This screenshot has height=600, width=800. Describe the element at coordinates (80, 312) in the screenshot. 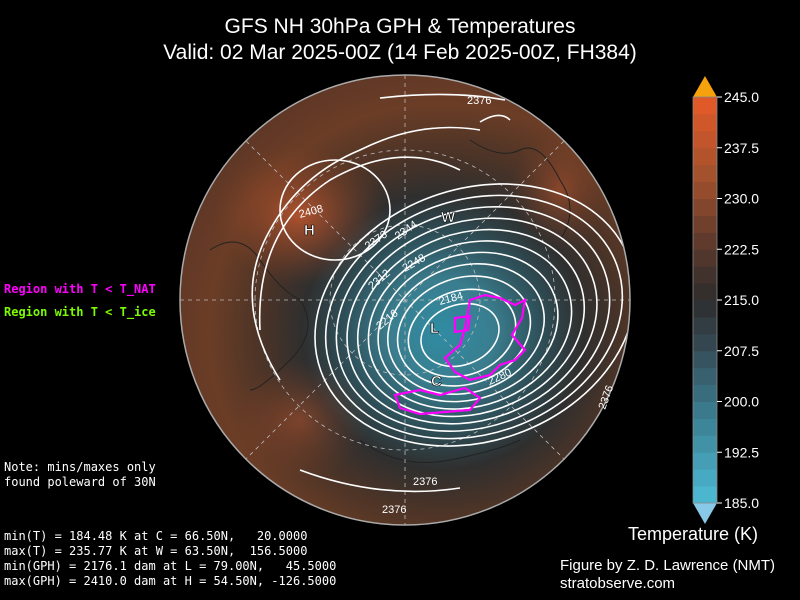

I see `legend-ice: Region with T < T_ice` at that location.